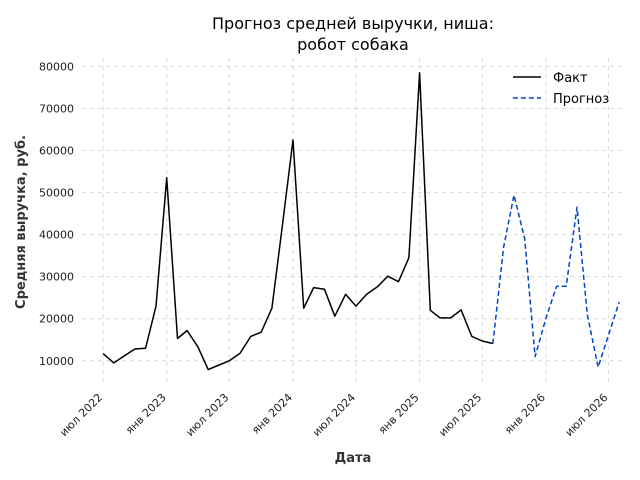 This screenshot has width=640, height=480. Describe the element at coordinates (56, 277) in the screenshot. I see `y-tick-label: 30000` at that location.